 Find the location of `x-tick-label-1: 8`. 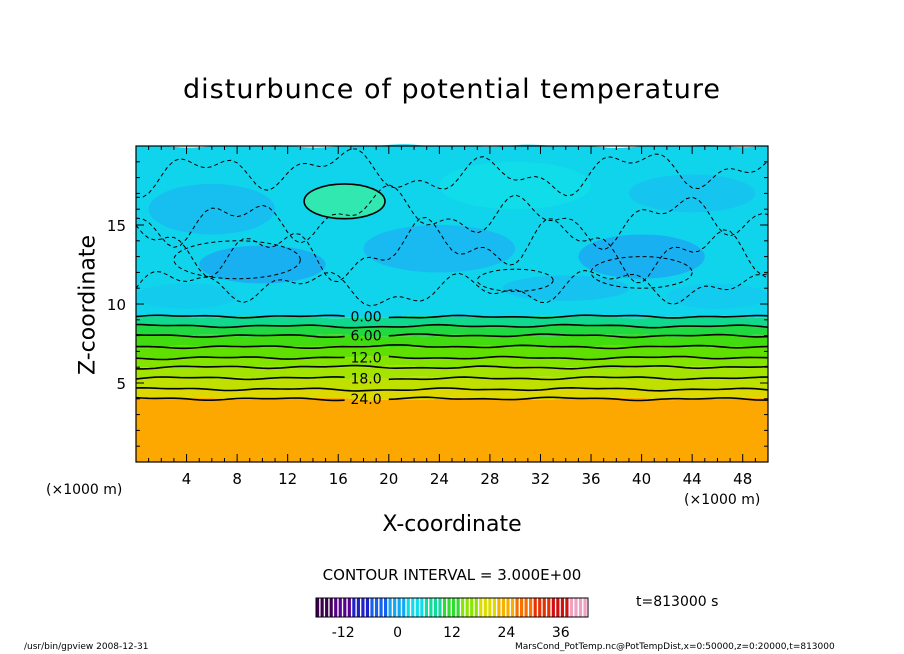

x-tick-label-1: 8 is located at coordinates (237, 479).